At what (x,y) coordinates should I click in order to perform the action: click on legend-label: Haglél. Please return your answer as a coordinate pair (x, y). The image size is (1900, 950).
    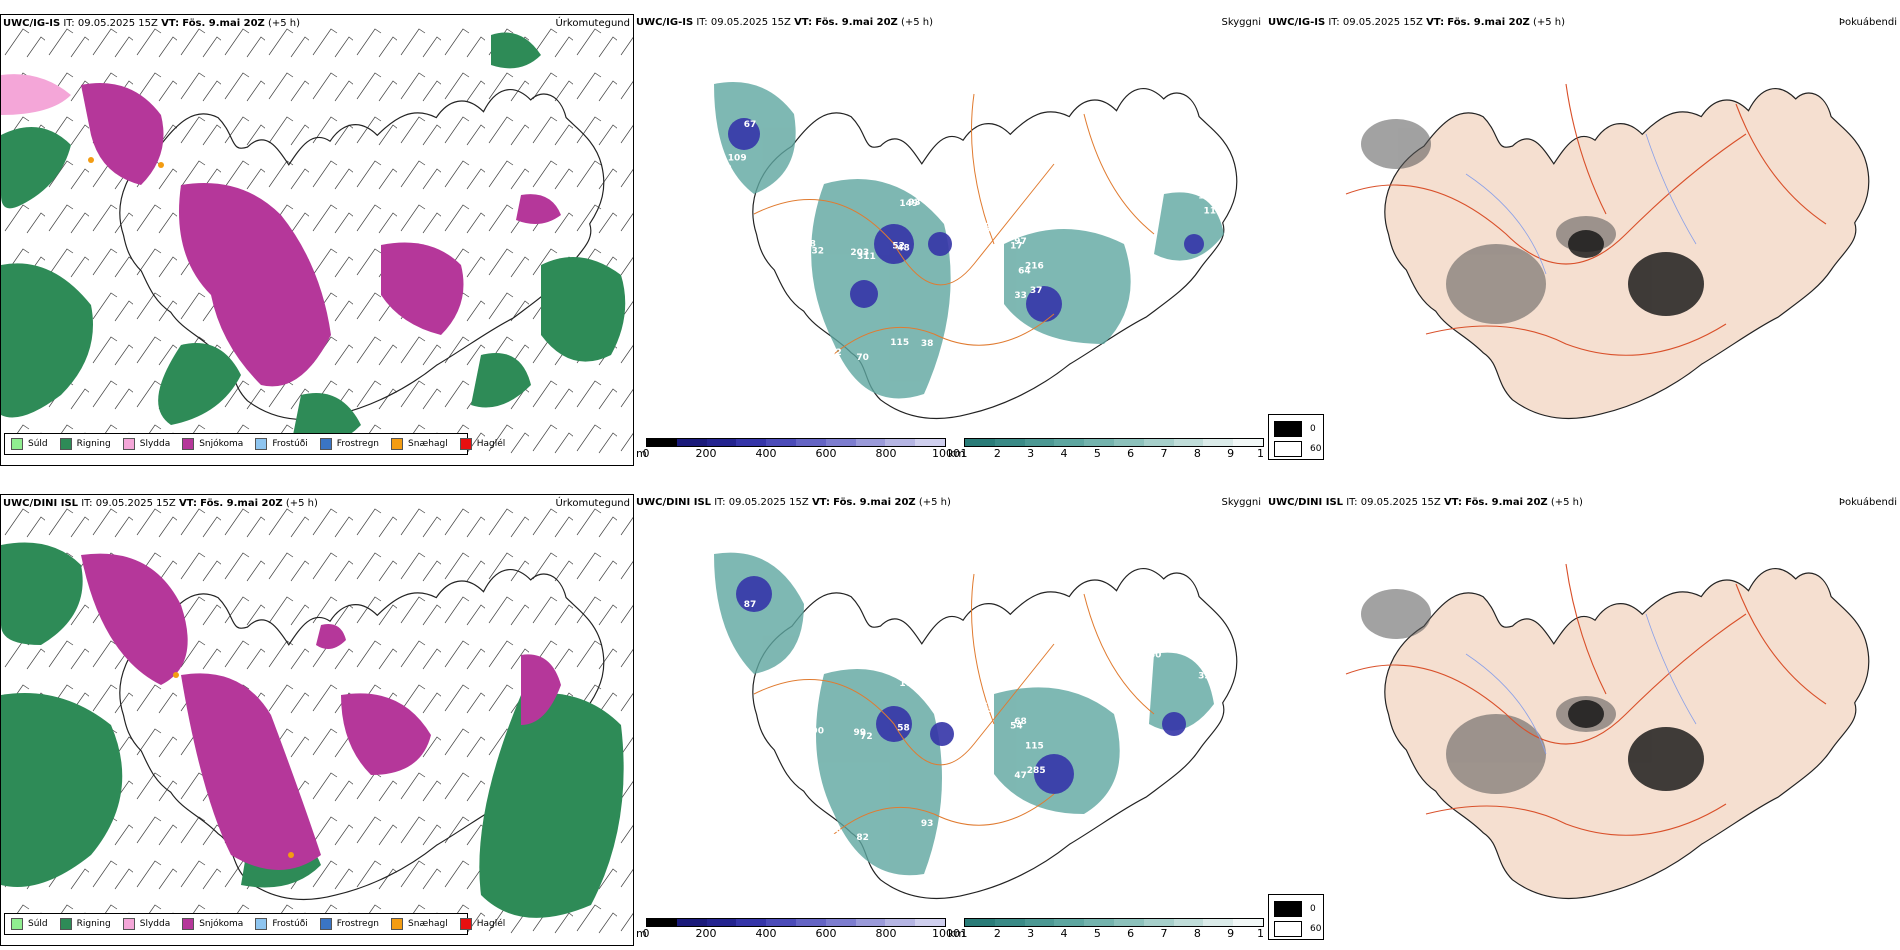
    Looking at the image, I should click on (491, 444).